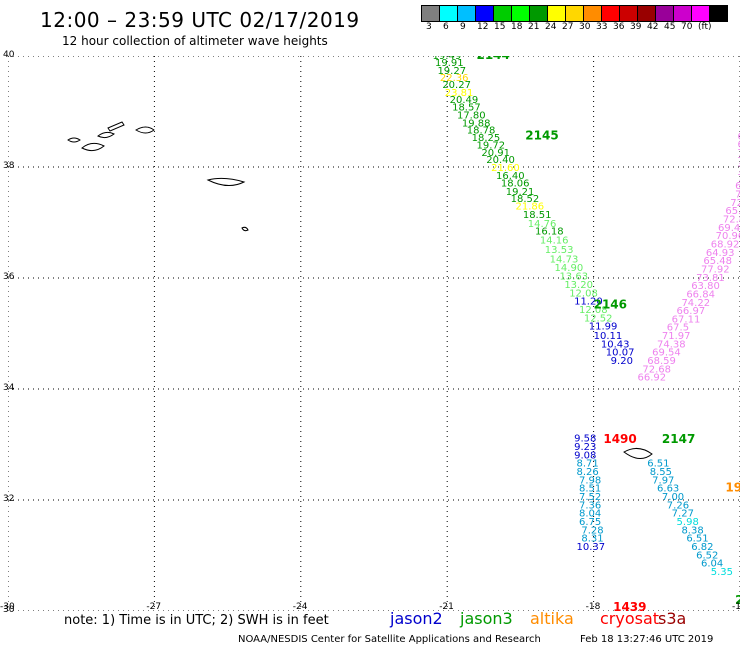  Describe the element at coordinates (585, 439) in the screenshot. I see `wave-height-value: 9.58` at that location.